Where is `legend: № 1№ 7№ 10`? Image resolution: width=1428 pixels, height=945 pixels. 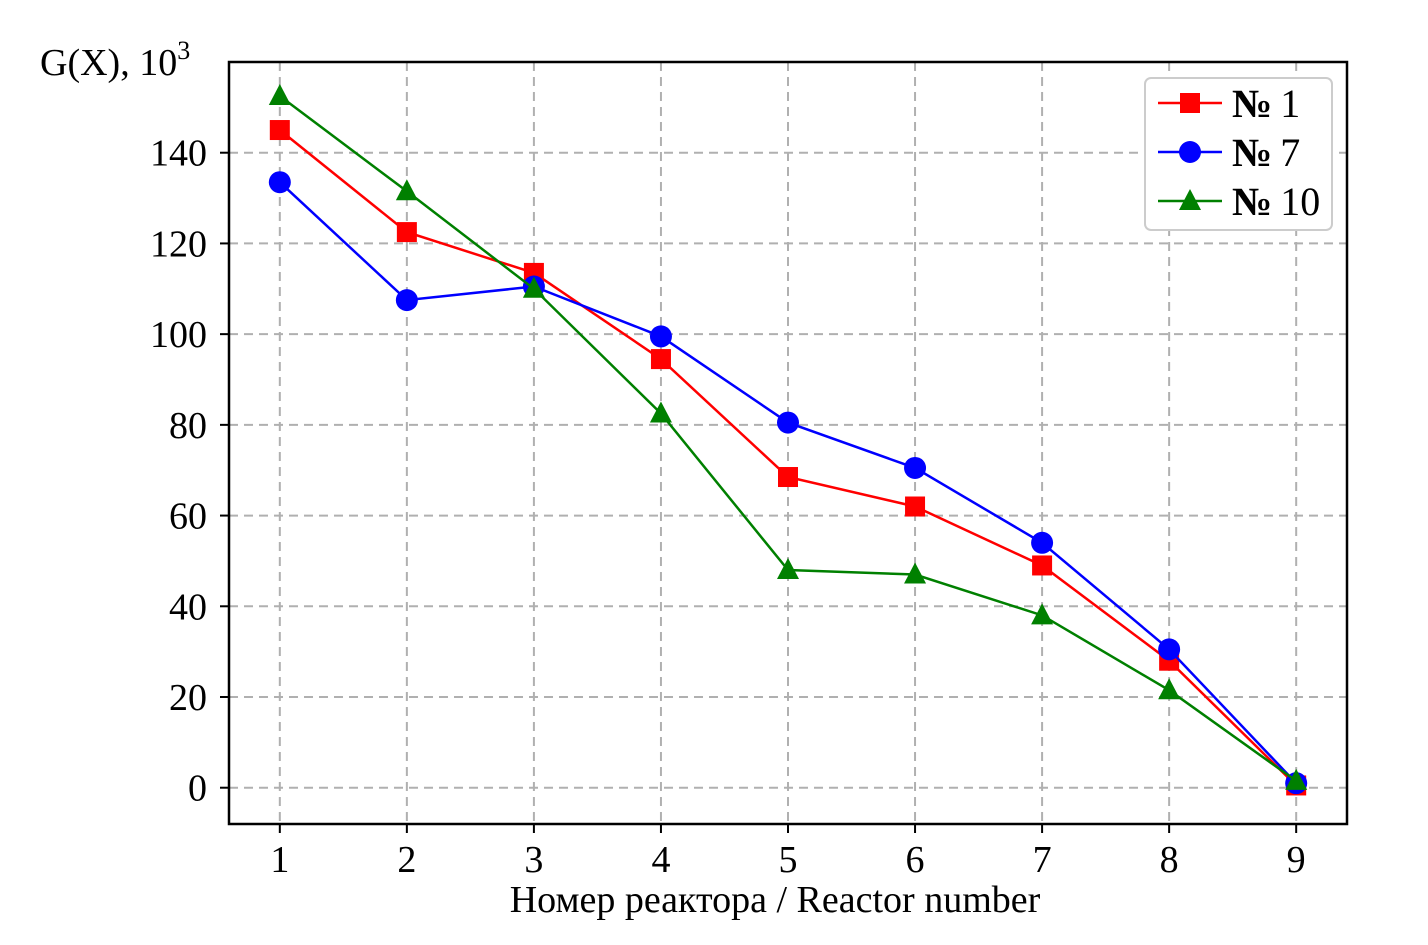
legend: № 1№ 7№ 10 is located at coordinates (1238, 154).